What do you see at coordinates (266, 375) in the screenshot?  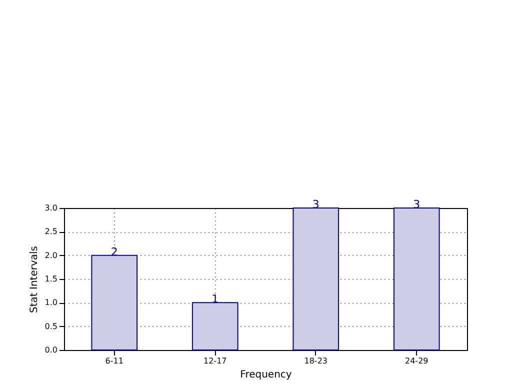 I see `x-axis-title: Frequency` at bounding box center [266, 375].